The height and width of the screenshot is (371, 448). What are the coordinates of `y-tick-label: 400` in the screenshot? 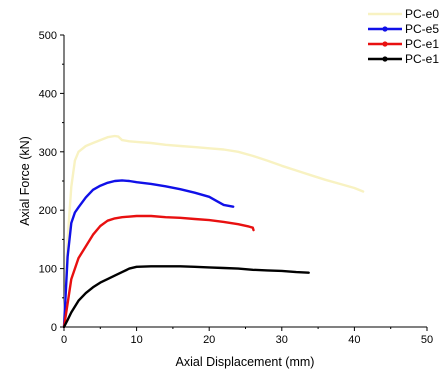 It's located at (48, 94).